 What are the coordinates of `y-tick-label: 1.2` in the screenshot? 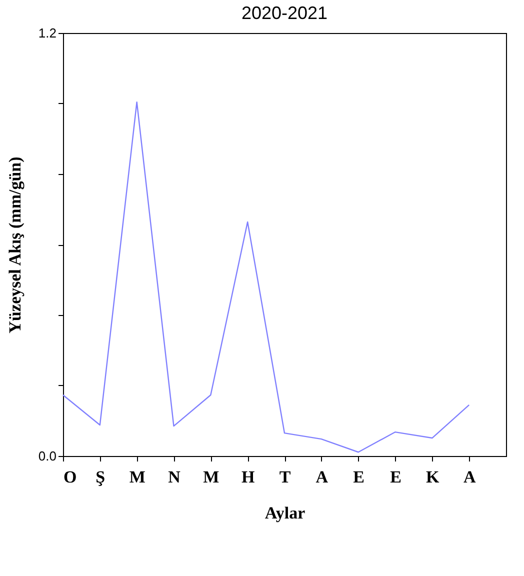 It's located at (47, 33).